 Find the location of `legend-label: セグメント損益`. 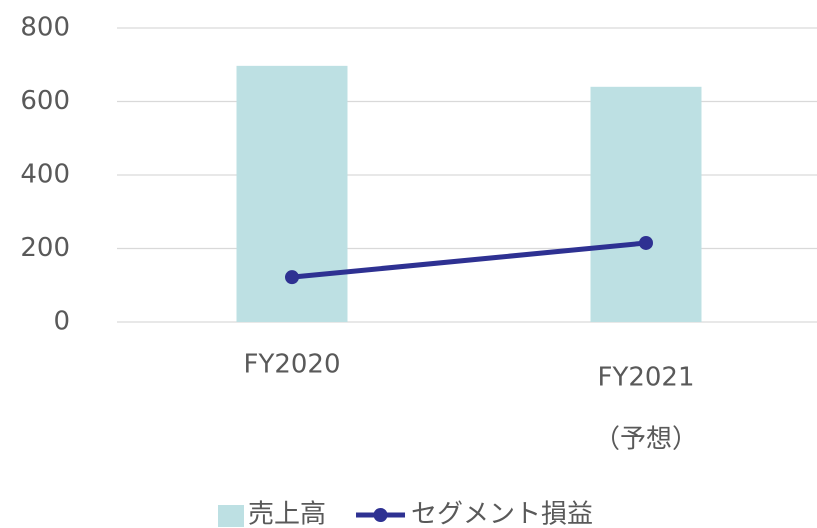

legend-label: セグメント損益 is located at coordinates (502, 514).